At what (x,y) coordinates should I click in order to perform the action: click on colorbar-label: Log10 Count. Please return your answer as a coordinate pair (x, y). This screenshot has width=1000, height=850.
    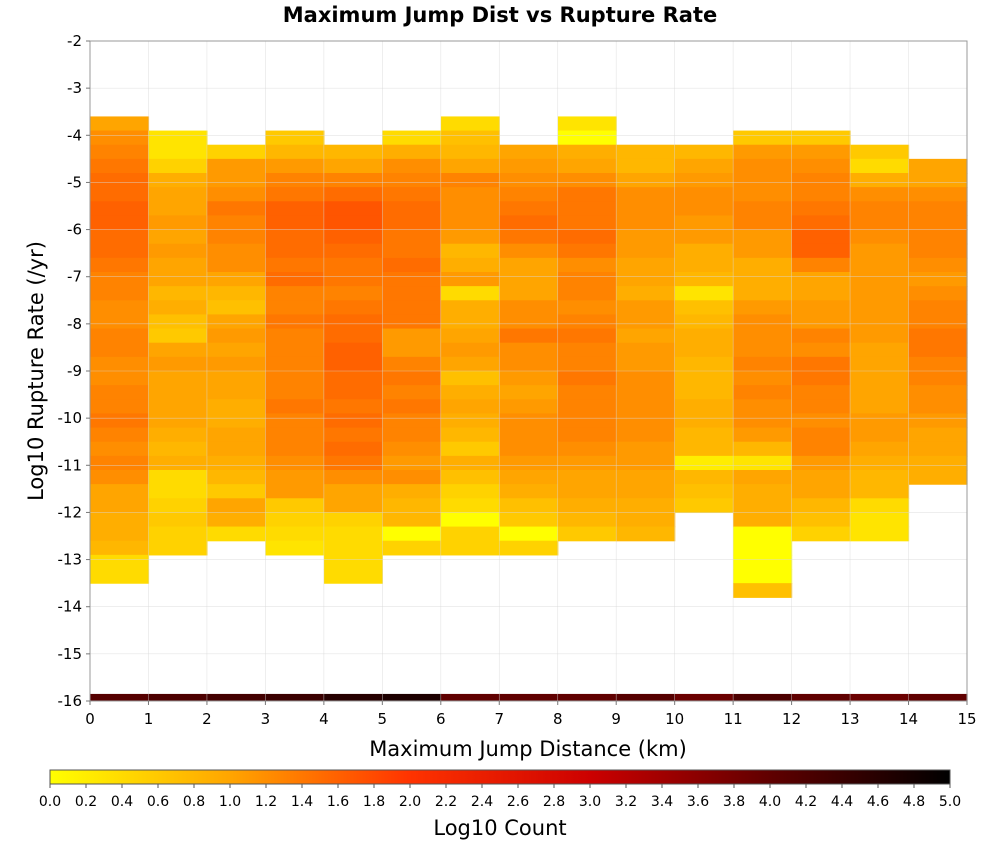
    Looking at the image, I should click on (499, 828).